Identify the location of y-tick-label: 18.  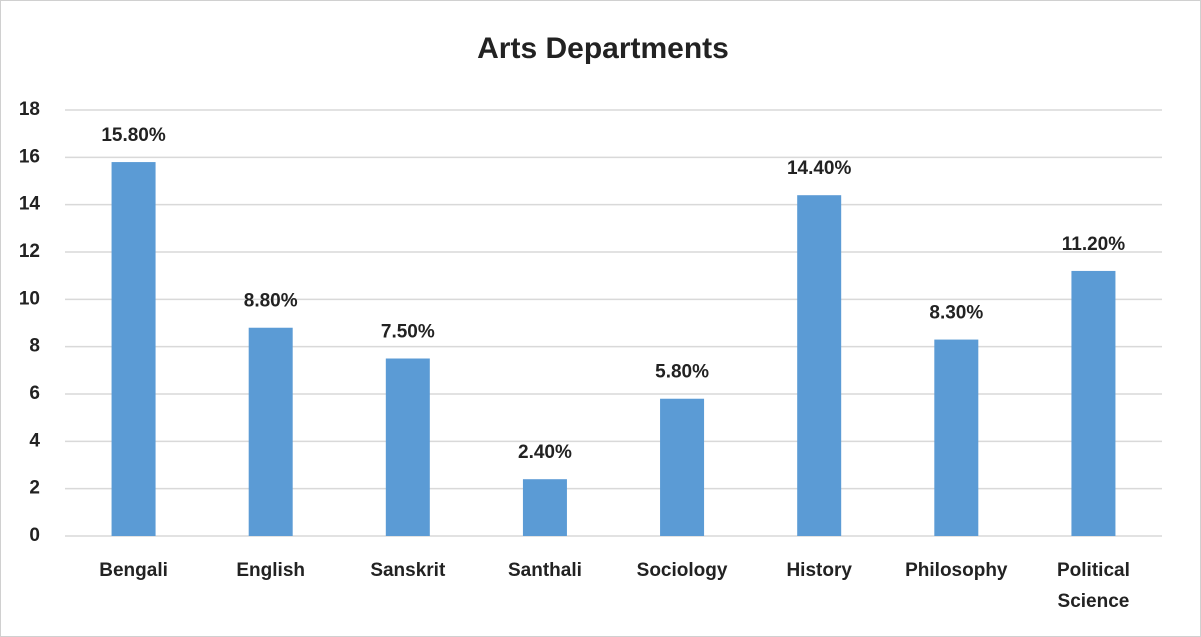
(29, 109).